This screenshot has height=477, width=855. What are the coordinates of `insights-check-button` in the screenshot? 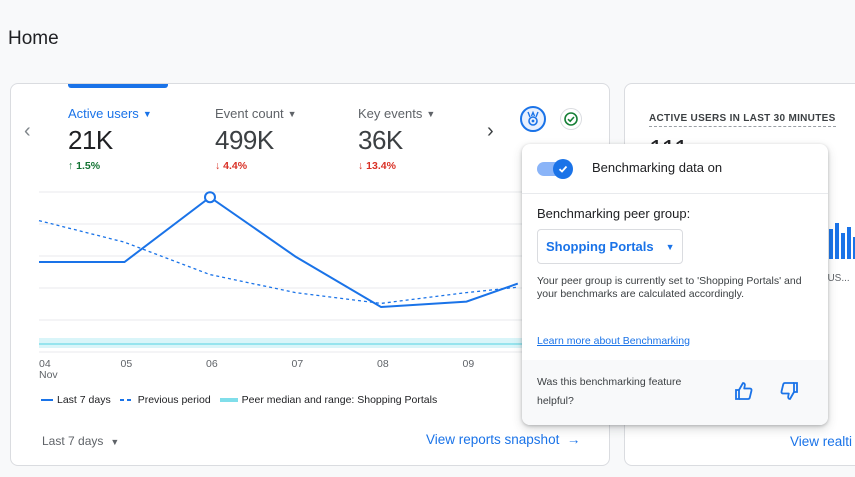 It's located at (571, 119).